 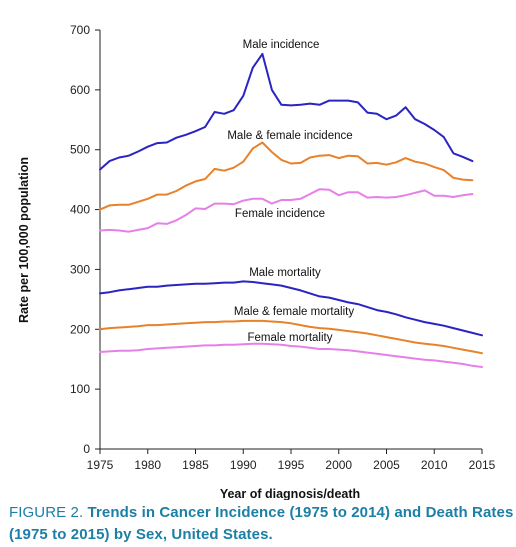 I want to click on x-tick-label: 2010, so click(x=434, y=465).